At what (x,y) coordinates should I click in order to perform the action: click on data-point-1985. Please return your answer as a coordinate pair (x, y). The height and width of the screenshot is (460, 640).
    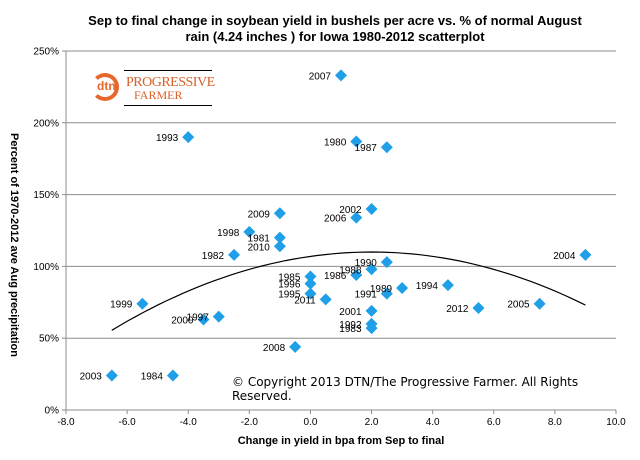
    Looking at the image, I should click on (310, 276).